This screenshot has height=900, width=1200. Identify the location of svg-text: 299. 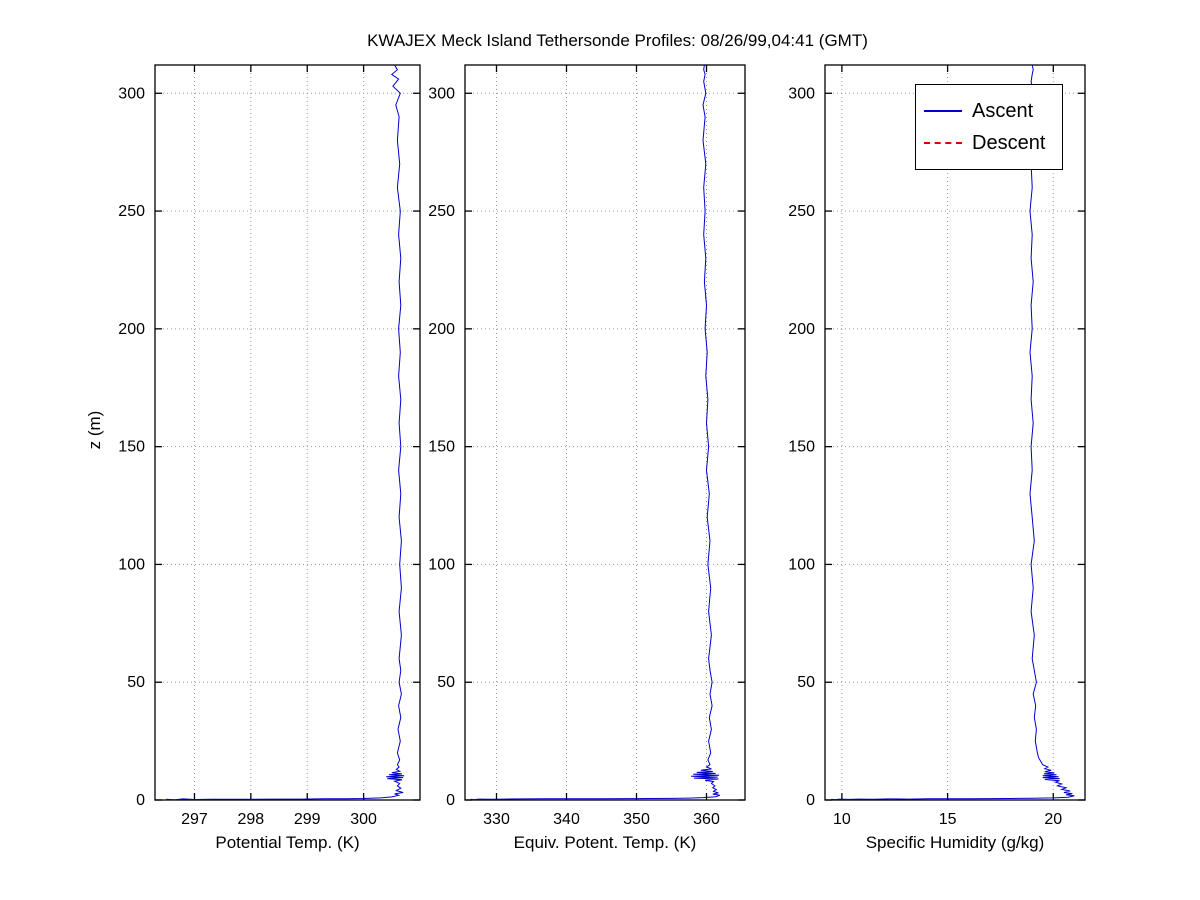
(307, 819).